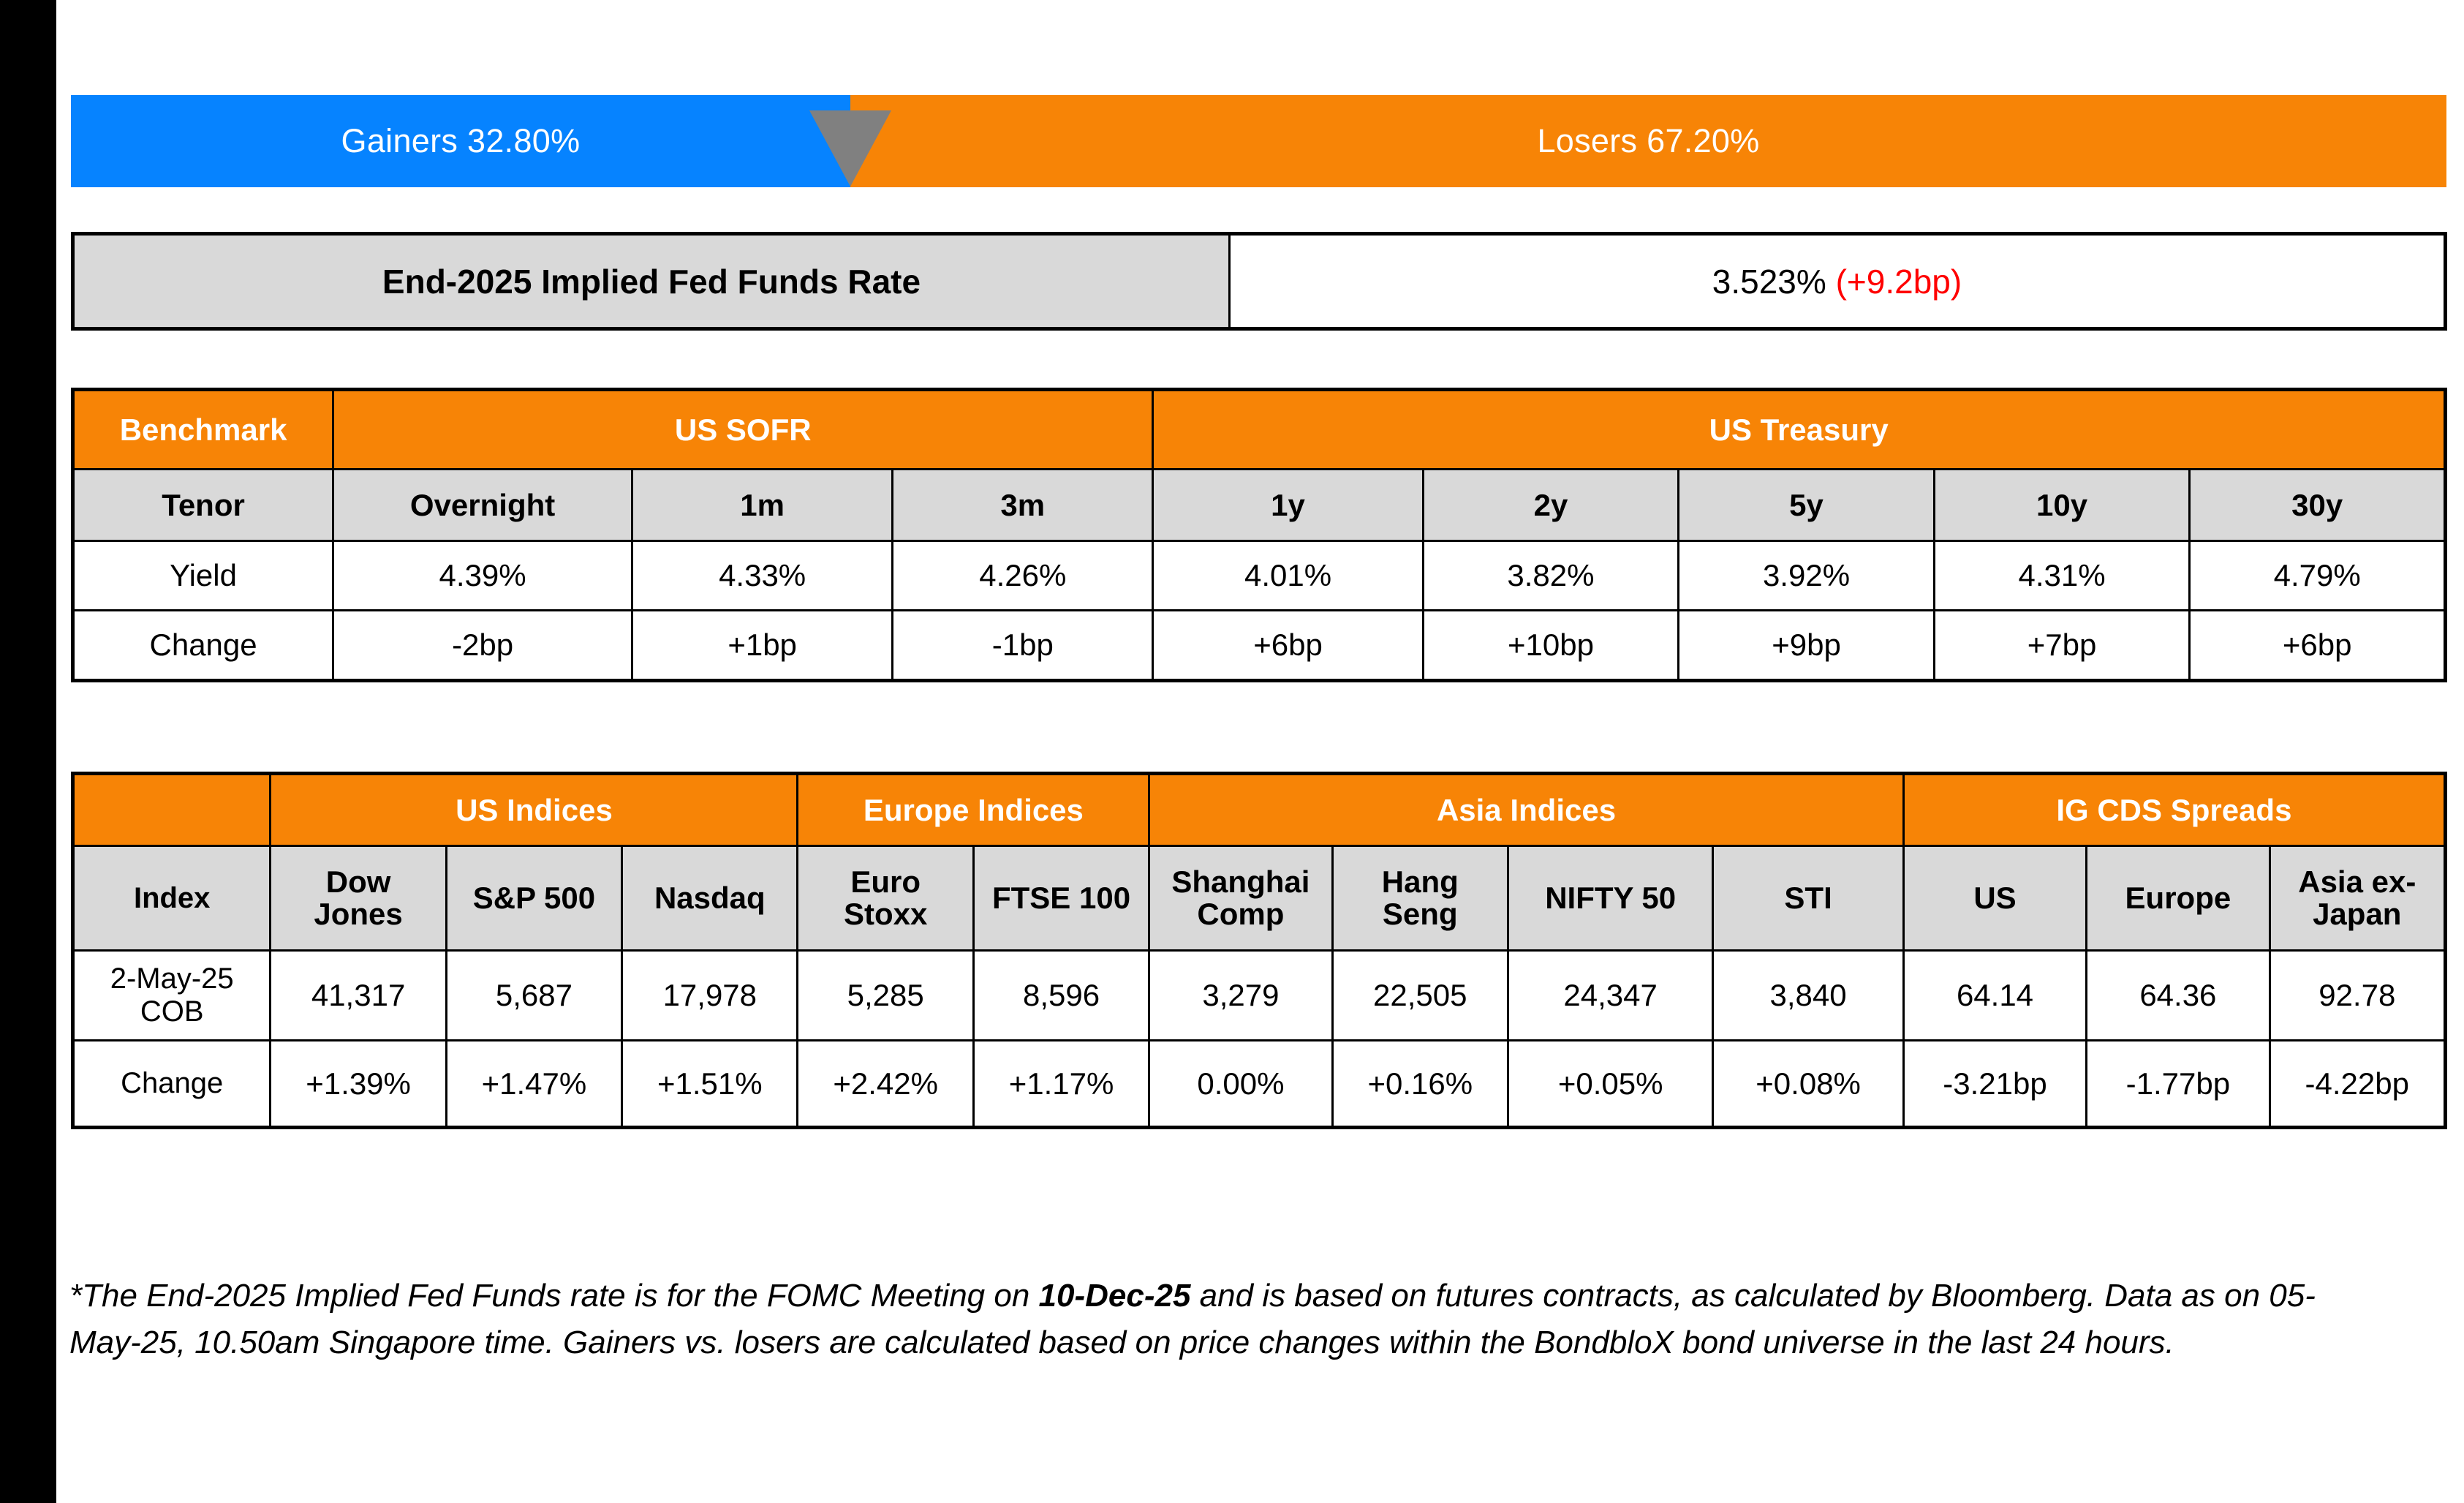 This screenshot has height=1503, width=2464. What do you see at coordinates (1288, 575) in the screenshot?
I see `benchmark-yield-3: 4.01%` at bounding box center [1288, 575].